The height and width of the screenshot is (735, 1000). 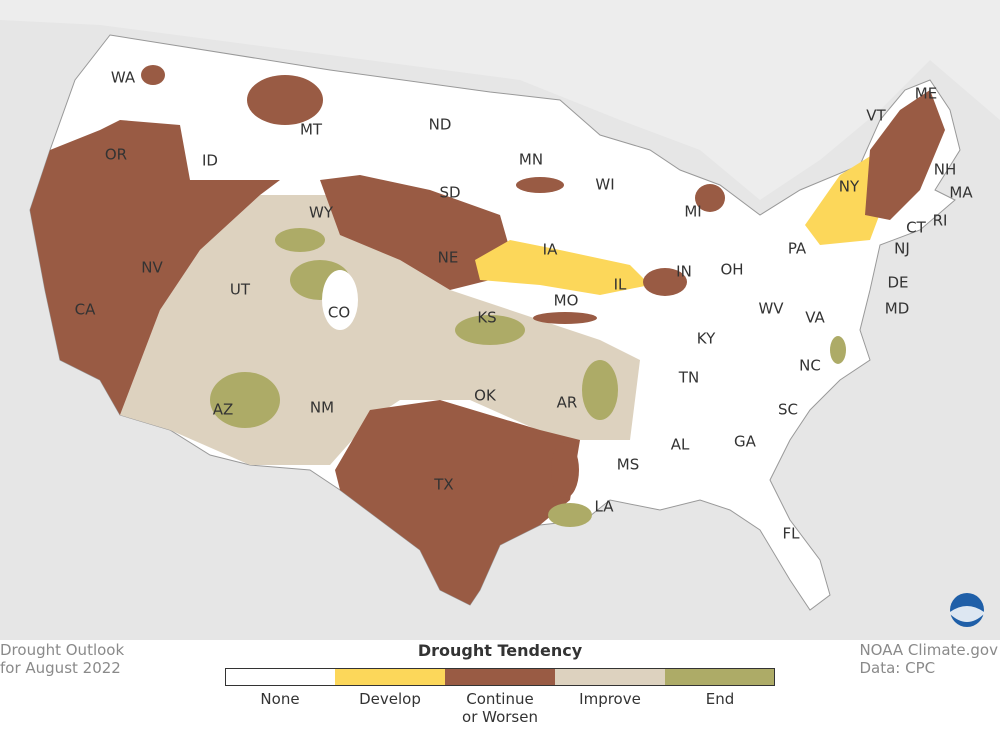 What do you see at coordinates (485, 396) in the screenshot?
I see `state-label: OK` at bounding box center [485, 396].